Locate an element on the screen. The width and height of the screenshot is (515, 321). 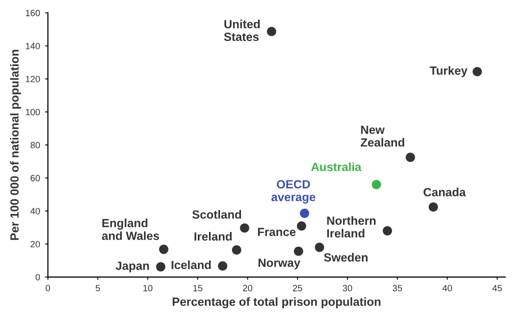
y-tick-label: 20 is located at coordinates (35, 244).